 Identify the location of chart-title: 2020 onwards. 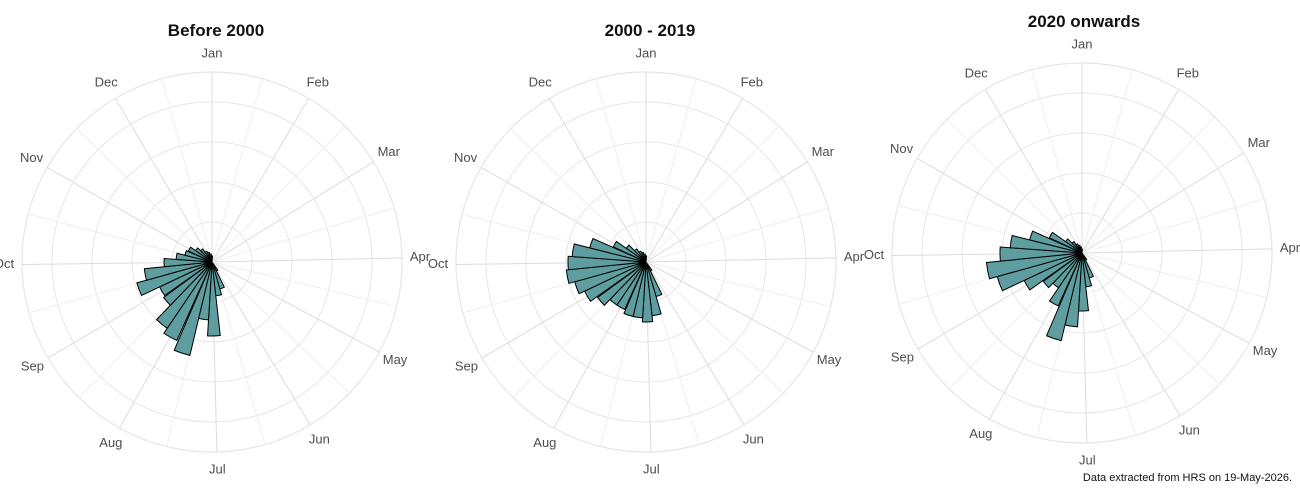
(1084, 21).